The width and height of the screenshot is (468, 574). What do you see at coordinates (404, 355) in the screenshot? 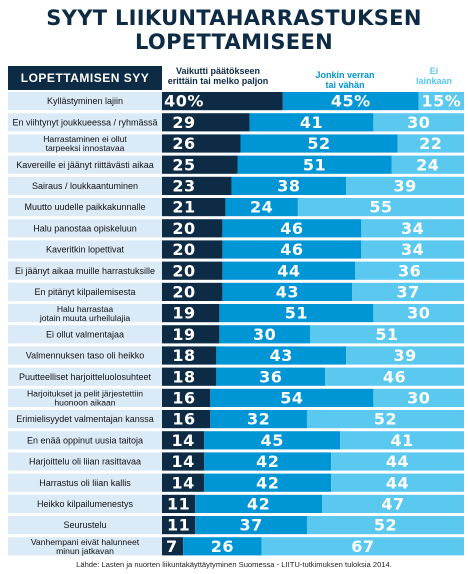
I see `data-label: 39` at bounding box center [404, 355].